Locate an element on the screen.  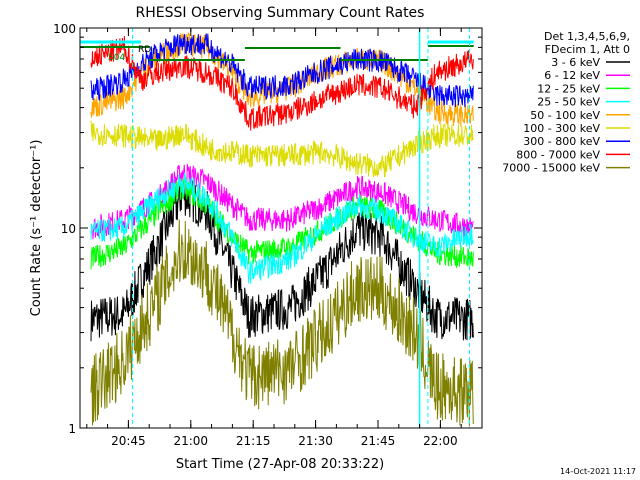
legend-label: 25 - 50 keV is located at coordinates (568, 102).